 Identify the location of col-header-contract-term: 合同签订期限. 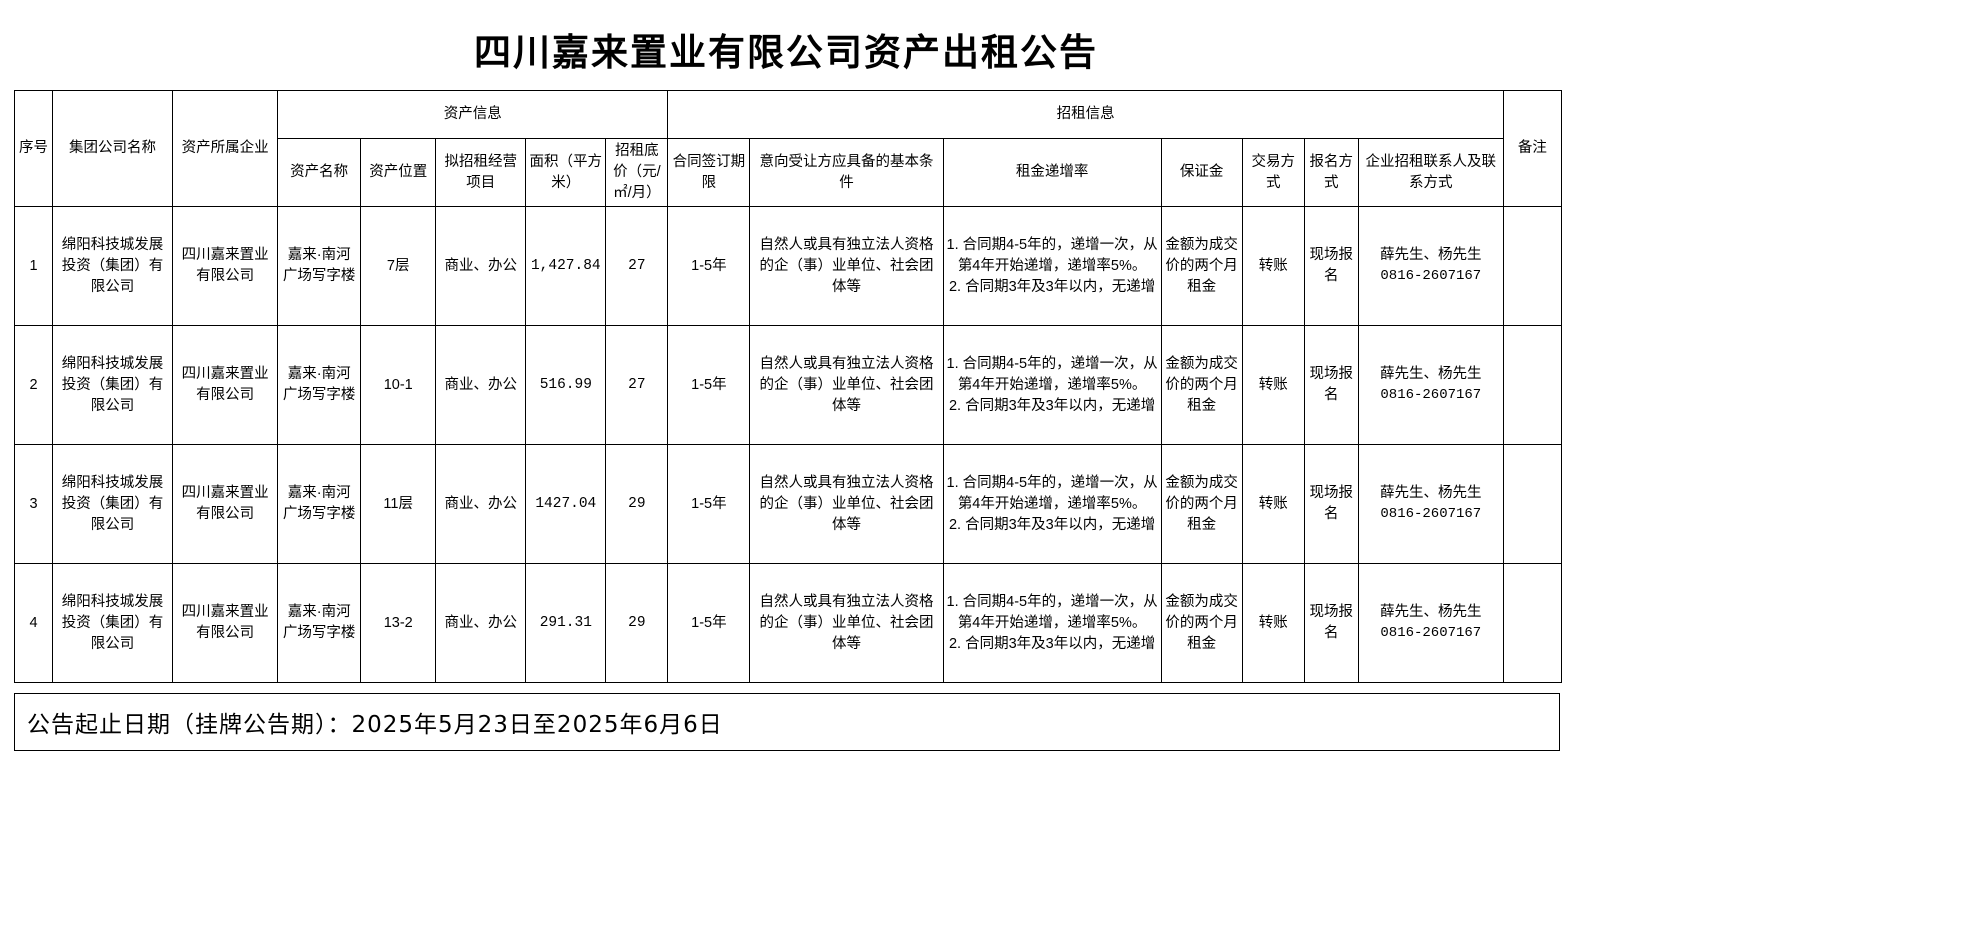
(709, 172).